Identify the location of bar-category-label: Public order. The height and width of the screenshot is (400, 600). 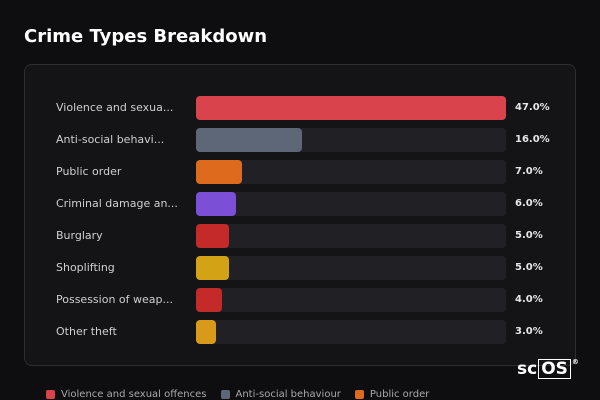
(89, 171).